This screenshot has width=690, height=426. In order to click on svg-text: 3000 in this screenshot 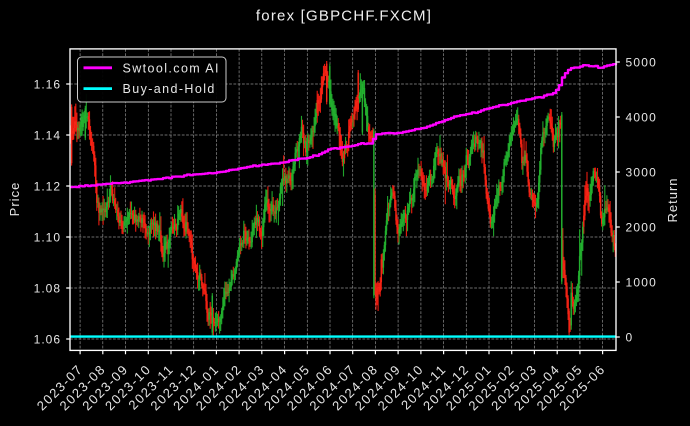, I will do `click(642, 172)`.